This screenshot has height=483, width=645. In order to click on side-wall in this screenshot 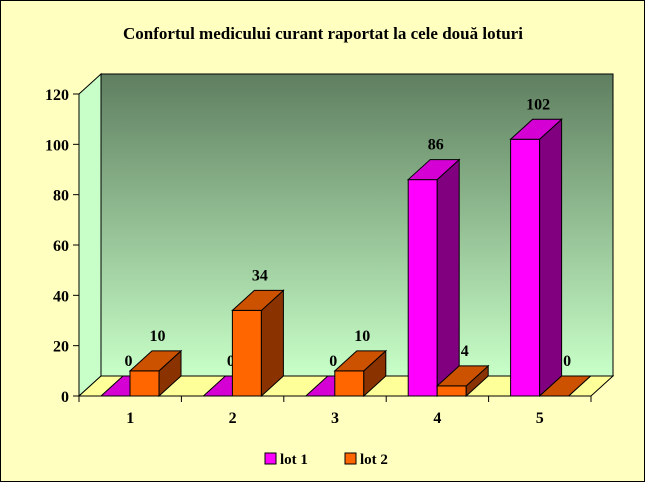, I will do `click(90, 235)`.